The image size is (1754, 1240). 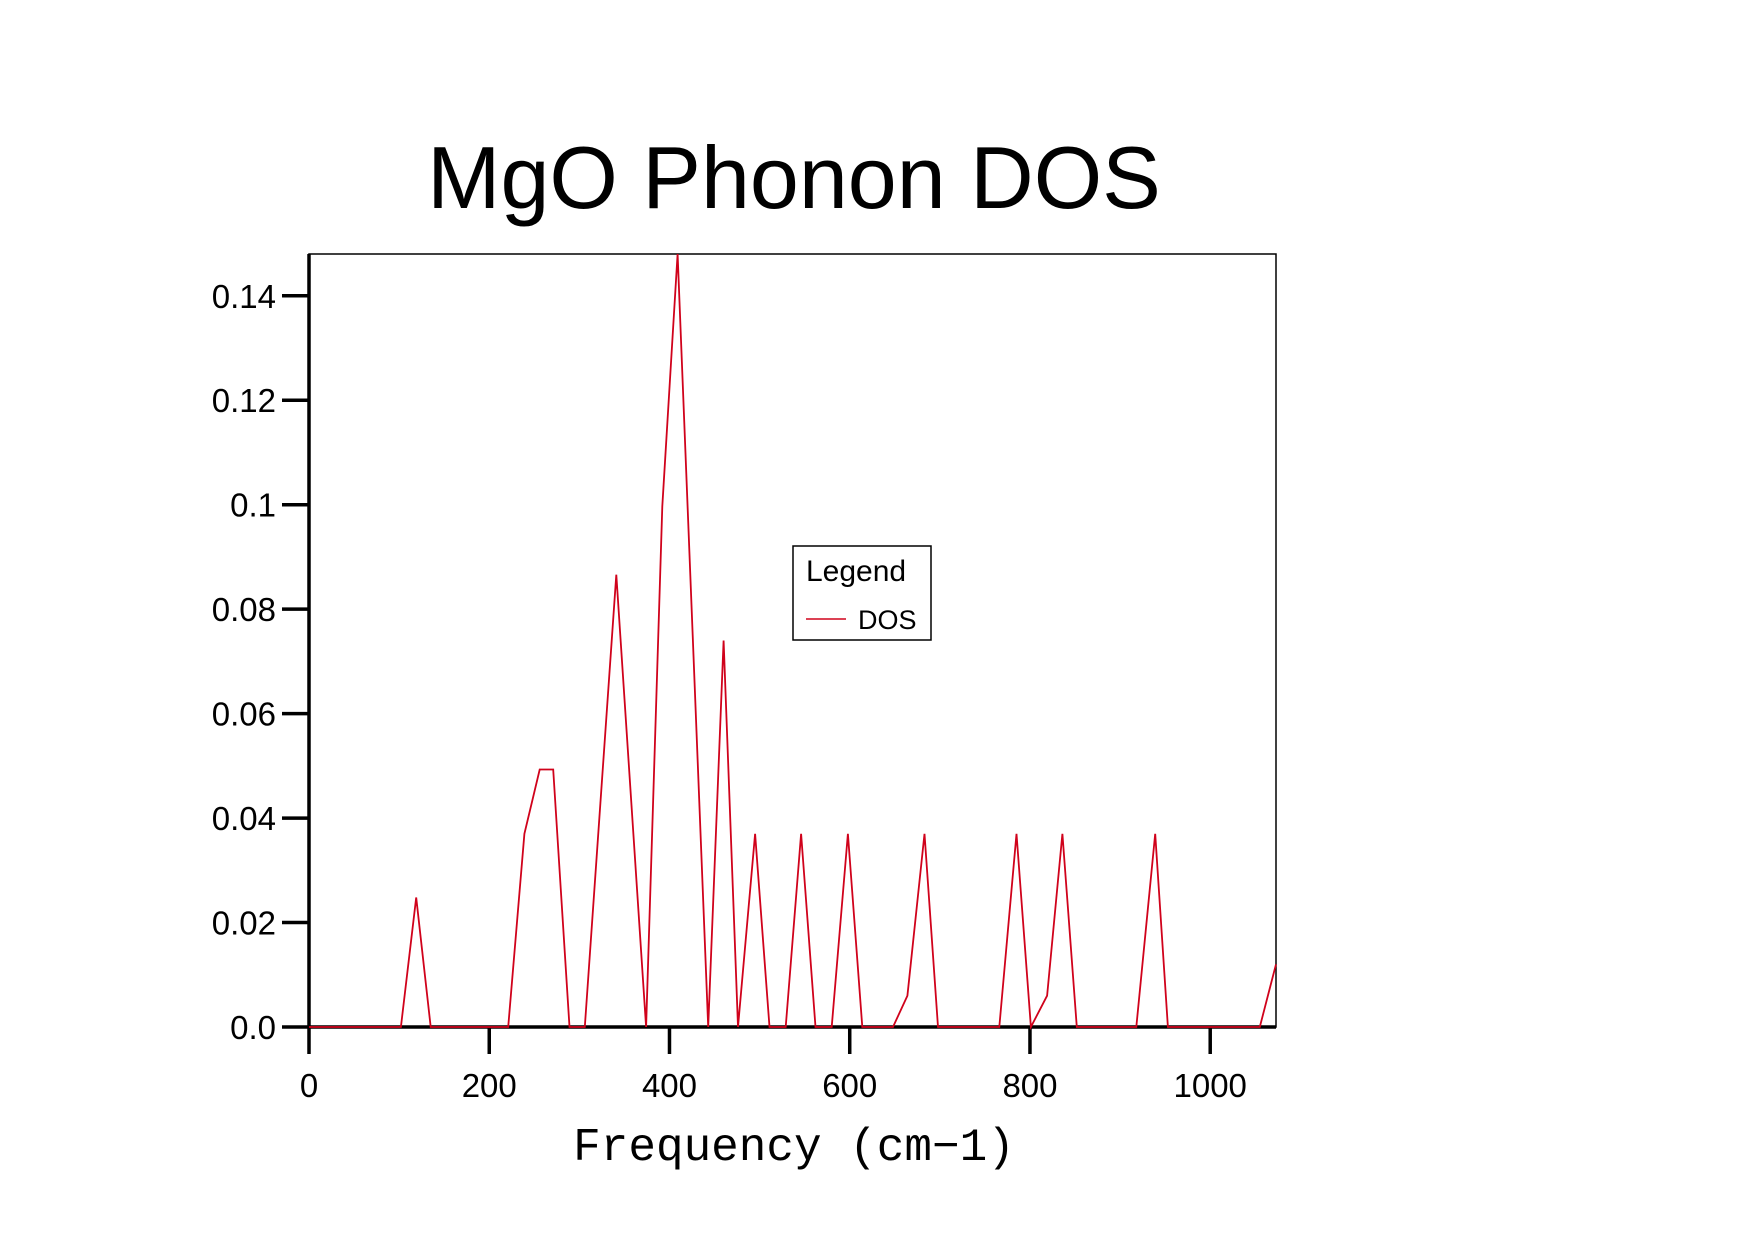 What do you see at coordinates (244, 818) in the screenshot?
I see `y-tick-label: 0.04` at bounding box center [244, 818].